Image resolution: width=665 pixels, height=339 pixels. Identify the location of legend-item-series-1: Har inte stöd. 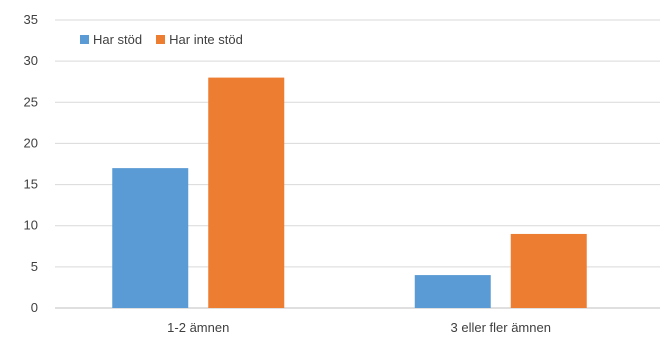
(199, 39).